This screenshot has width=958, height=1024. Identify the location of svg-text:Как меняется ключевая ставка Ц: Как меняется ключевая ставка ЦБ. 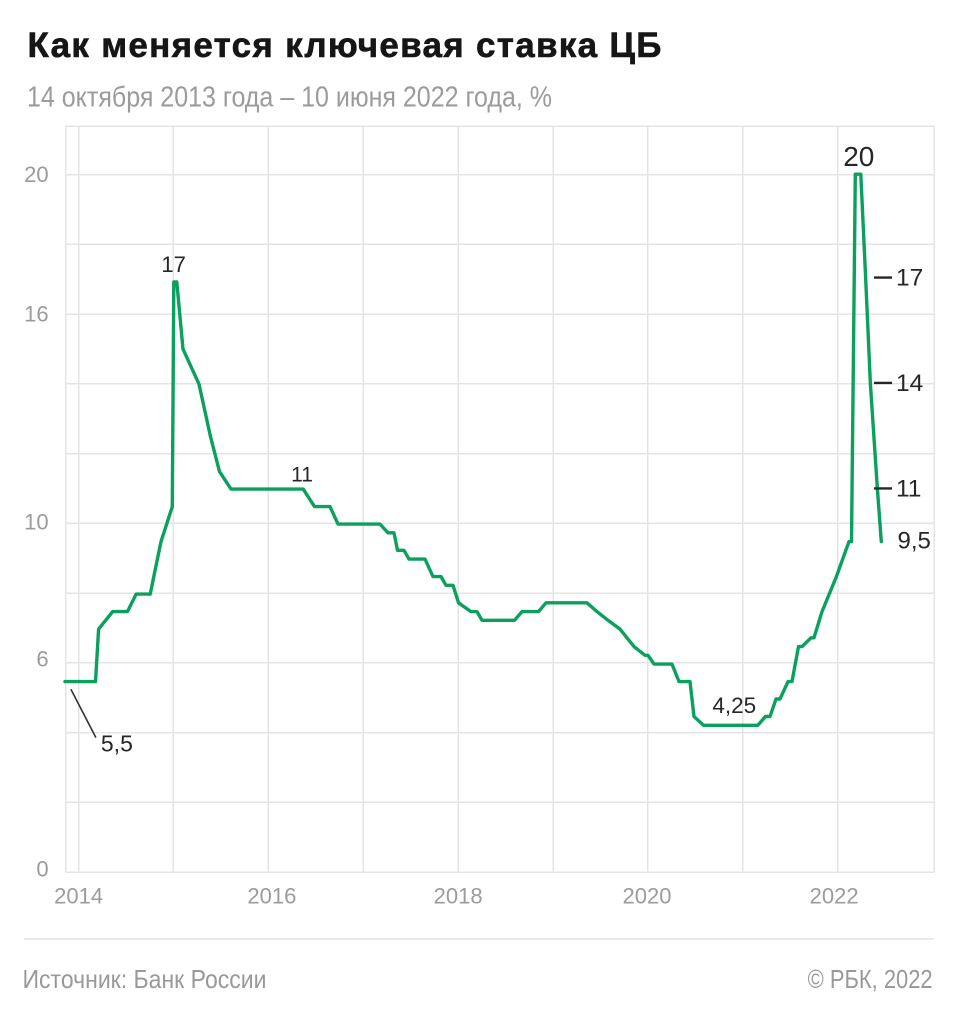
(345, 45).